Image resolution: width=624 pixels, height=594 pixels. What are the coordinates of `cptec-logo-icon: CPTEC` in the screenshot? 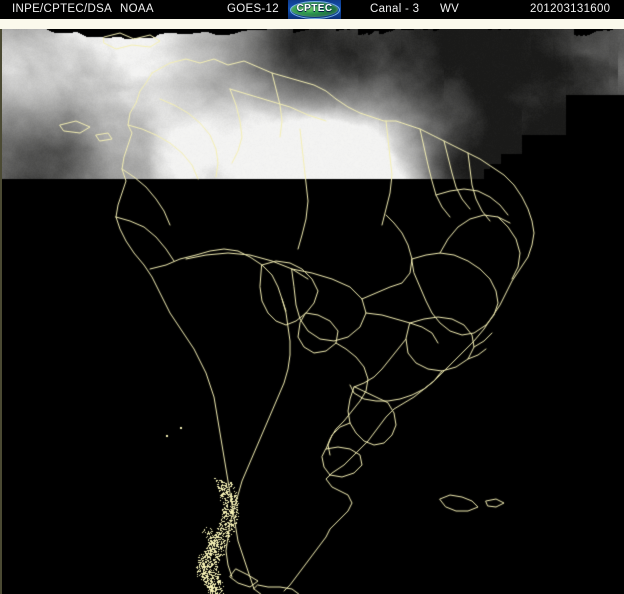 It's located at (314, 9).